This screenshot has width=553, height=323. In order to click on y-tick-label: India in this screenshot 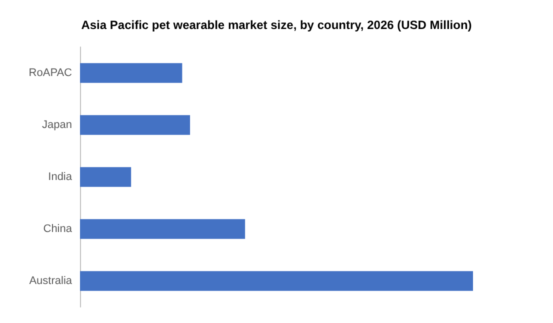, I will do `click(60, 177)`.